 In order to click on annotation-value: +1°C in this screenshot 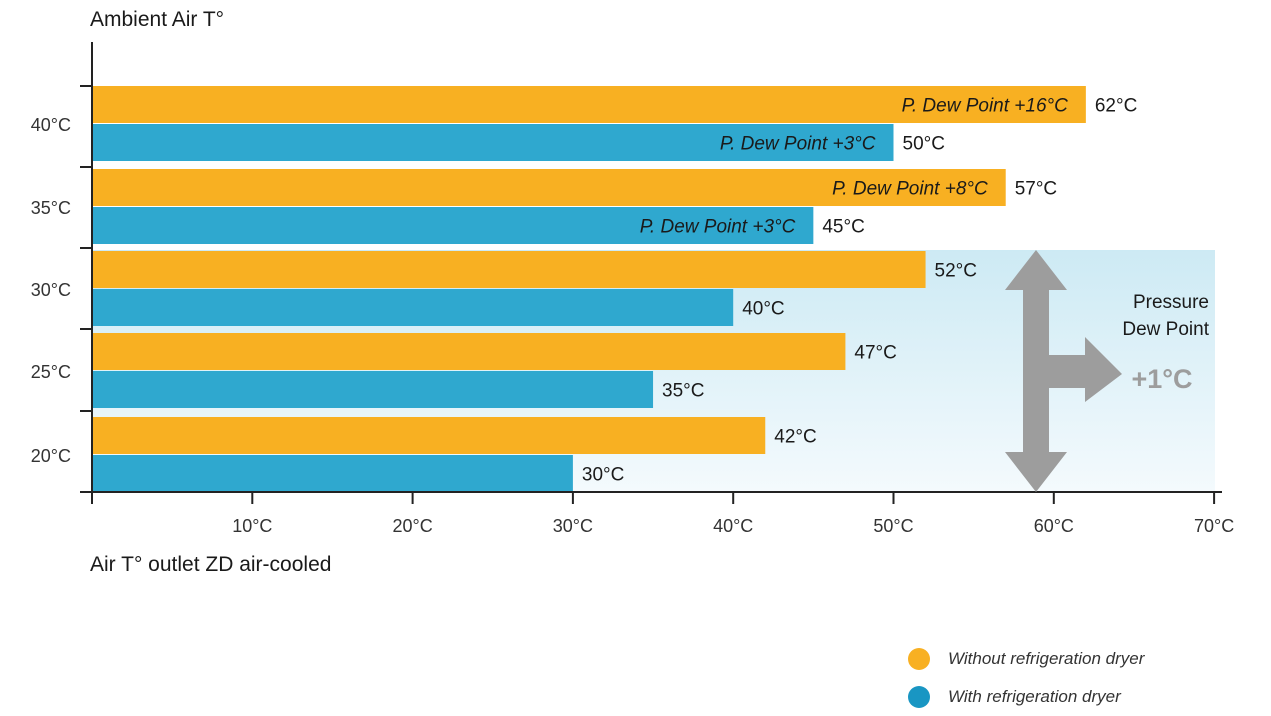, I will do `click(1161, 379)`.